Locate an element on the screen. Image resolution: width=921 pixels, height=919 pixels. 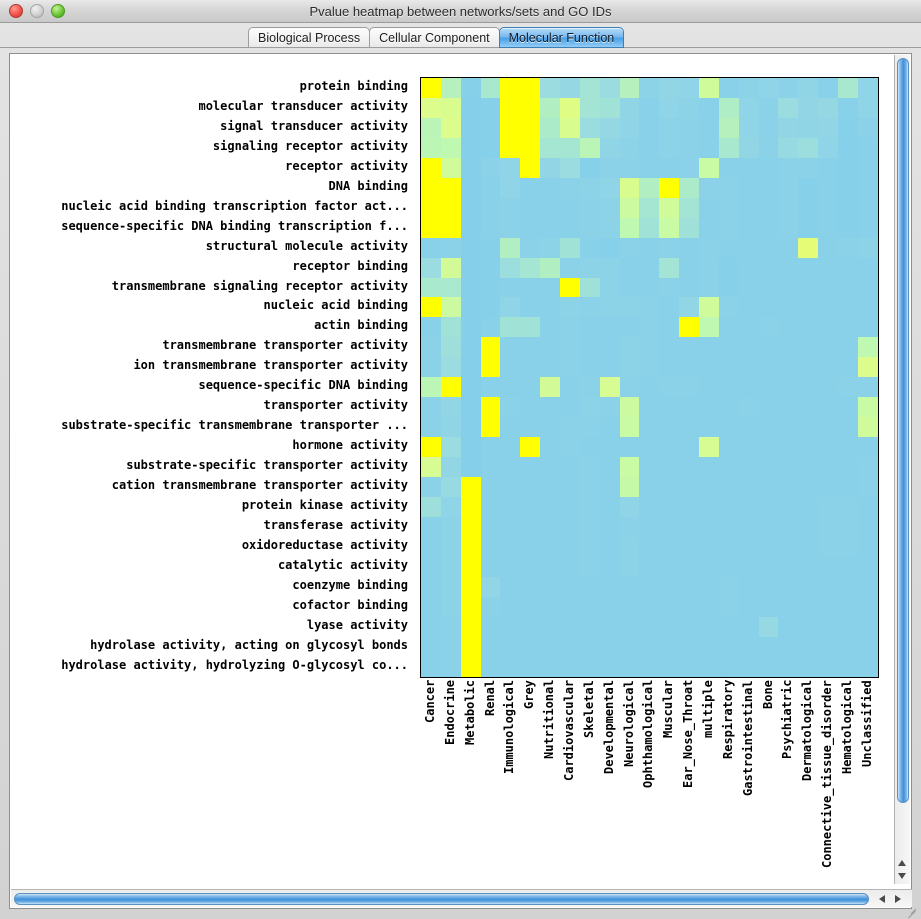
vertical-scrollbar is located at coordinates (902, 469).